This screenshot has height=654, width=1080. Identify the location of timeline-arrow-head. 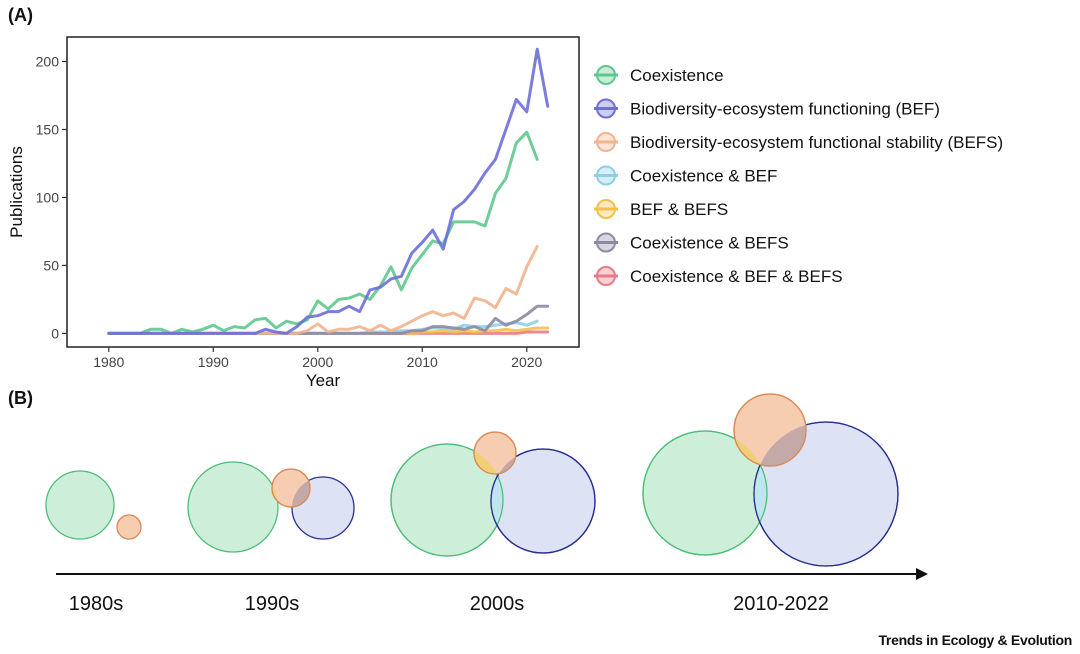
(922, 574).